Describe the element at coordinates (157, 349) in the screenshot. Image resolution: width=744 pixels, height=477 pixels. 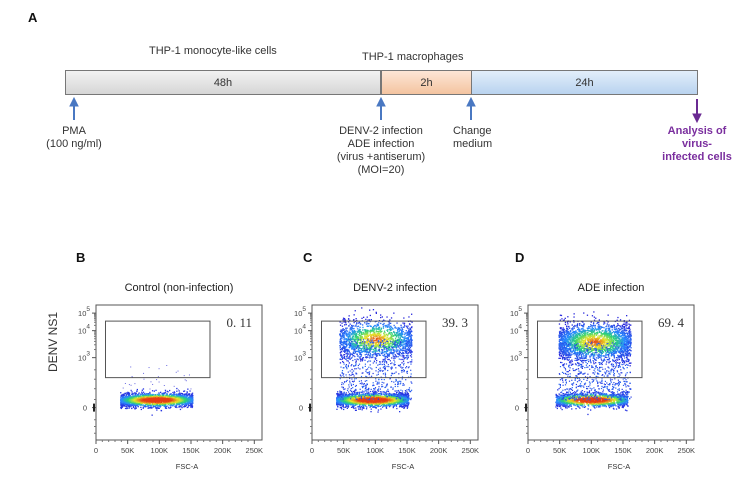
I see `gate-rectangle` at that location.